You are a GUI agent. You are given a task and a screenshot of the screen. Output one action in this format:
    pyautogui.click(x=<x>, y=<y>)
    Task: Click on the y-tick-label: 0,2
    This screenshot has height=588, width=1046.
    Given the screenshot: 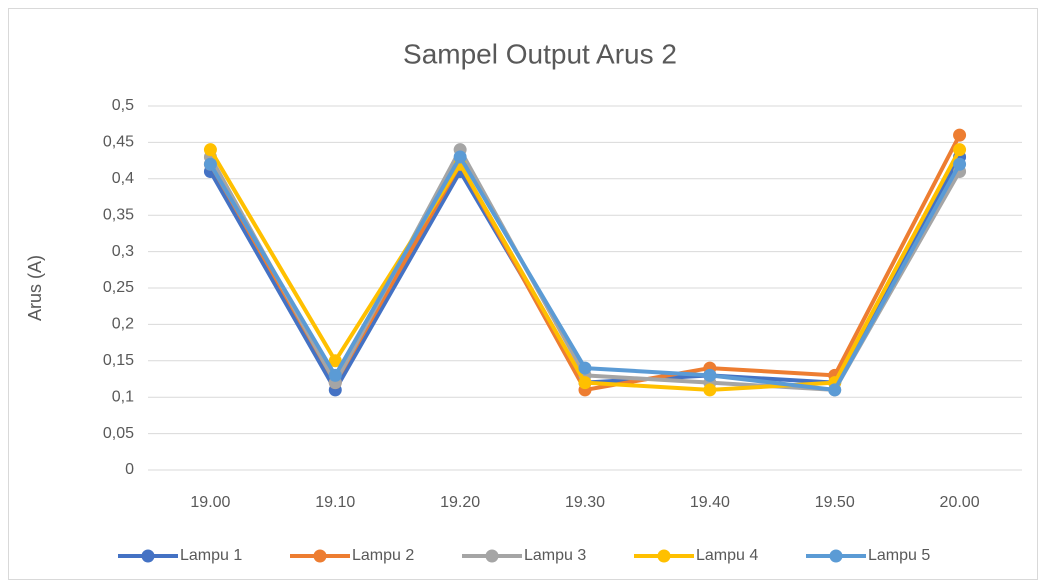 What is the action you would take?
    pyautogui.click(x=123, y=324)
    